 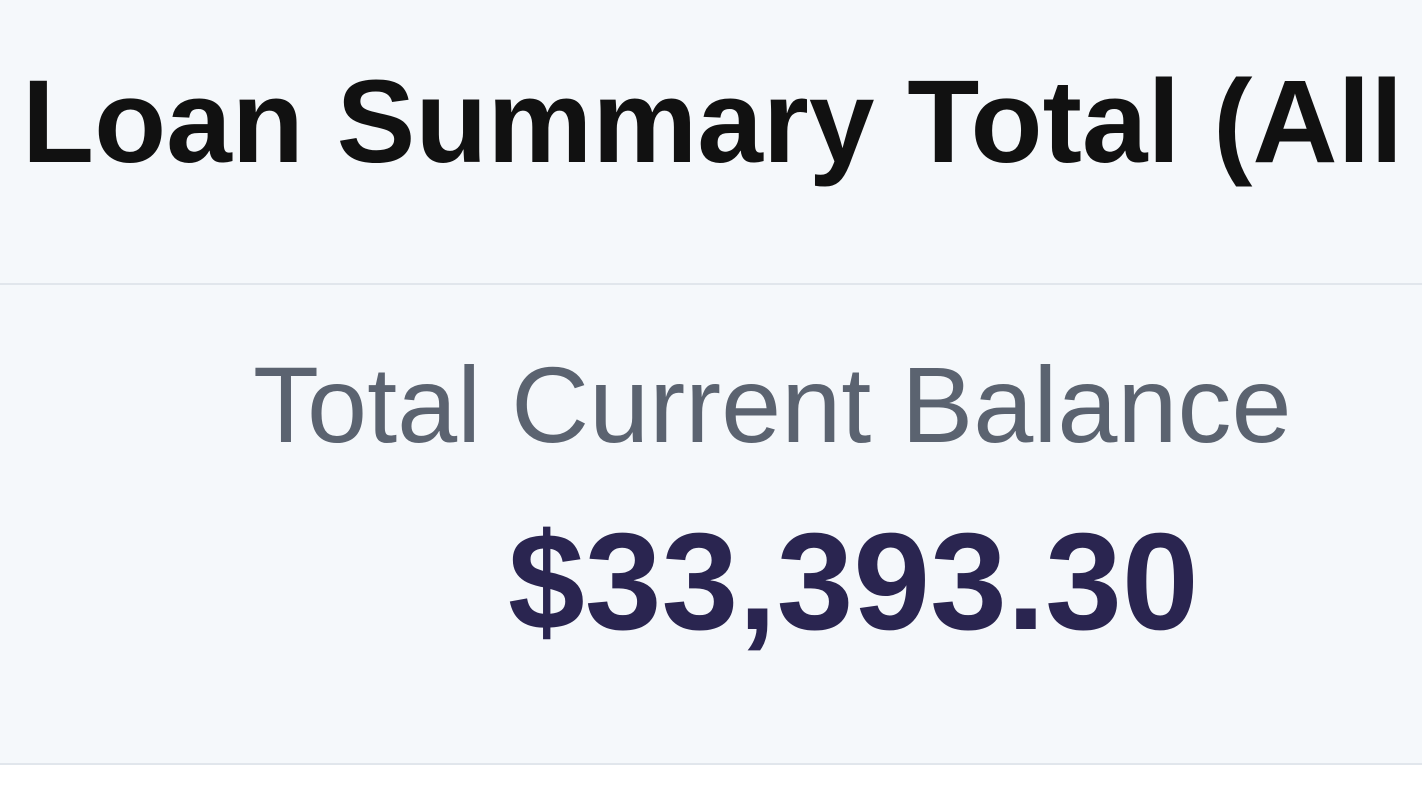 I want to click on total-current-balance-value: $33,393.30, so click(x=853, y=582).